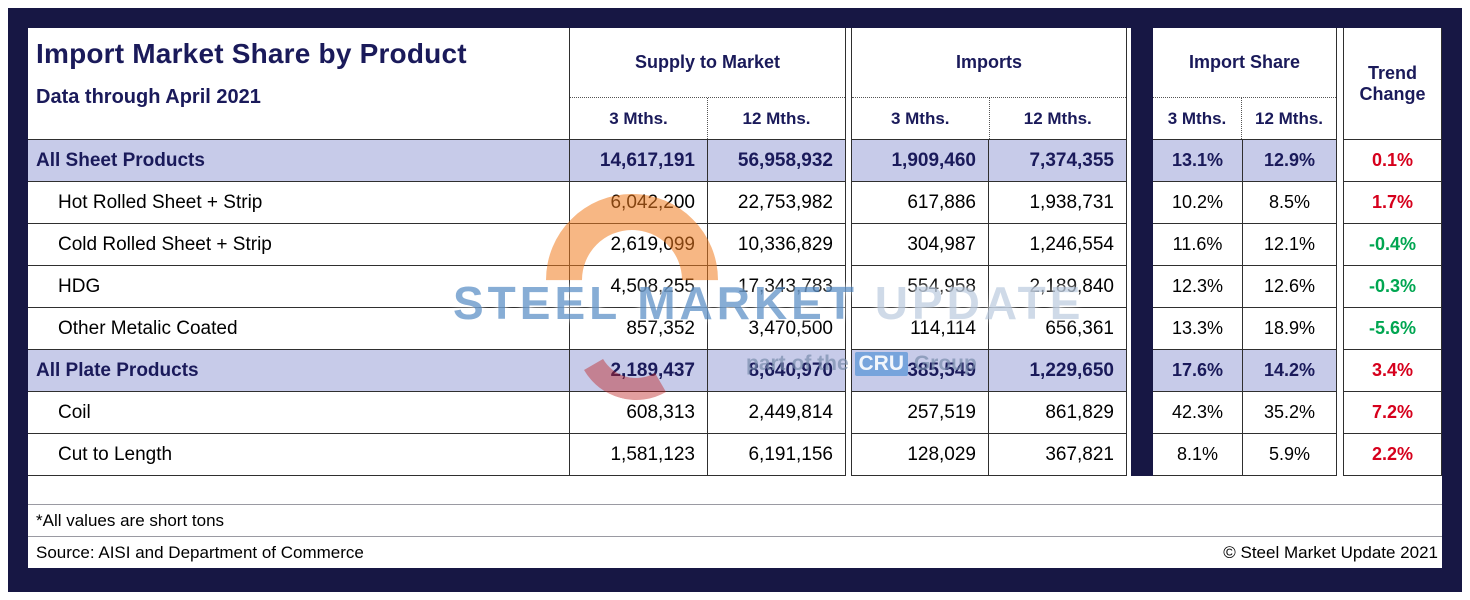 This screenshot has height=600, width=1470. Describe the element at coordinates (1058, 203) in the screenshot. I see `imports-12mths-cell: 1,938,731` at that location.